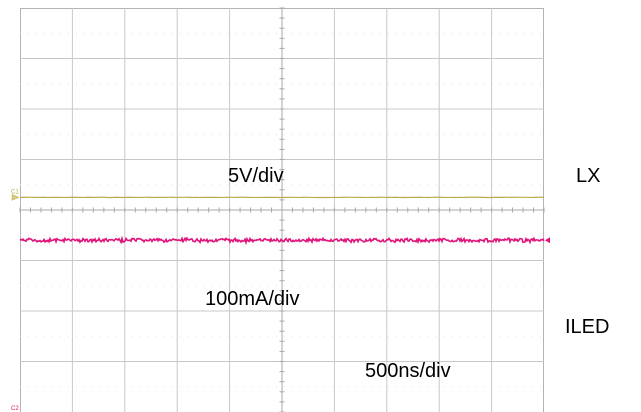 The width and height of the screenshot is (641, 412). What do you see at coordinates (587, 327) in the screenshot?
I see `iled-series-label: ILED` at bounding box center [587, 327].